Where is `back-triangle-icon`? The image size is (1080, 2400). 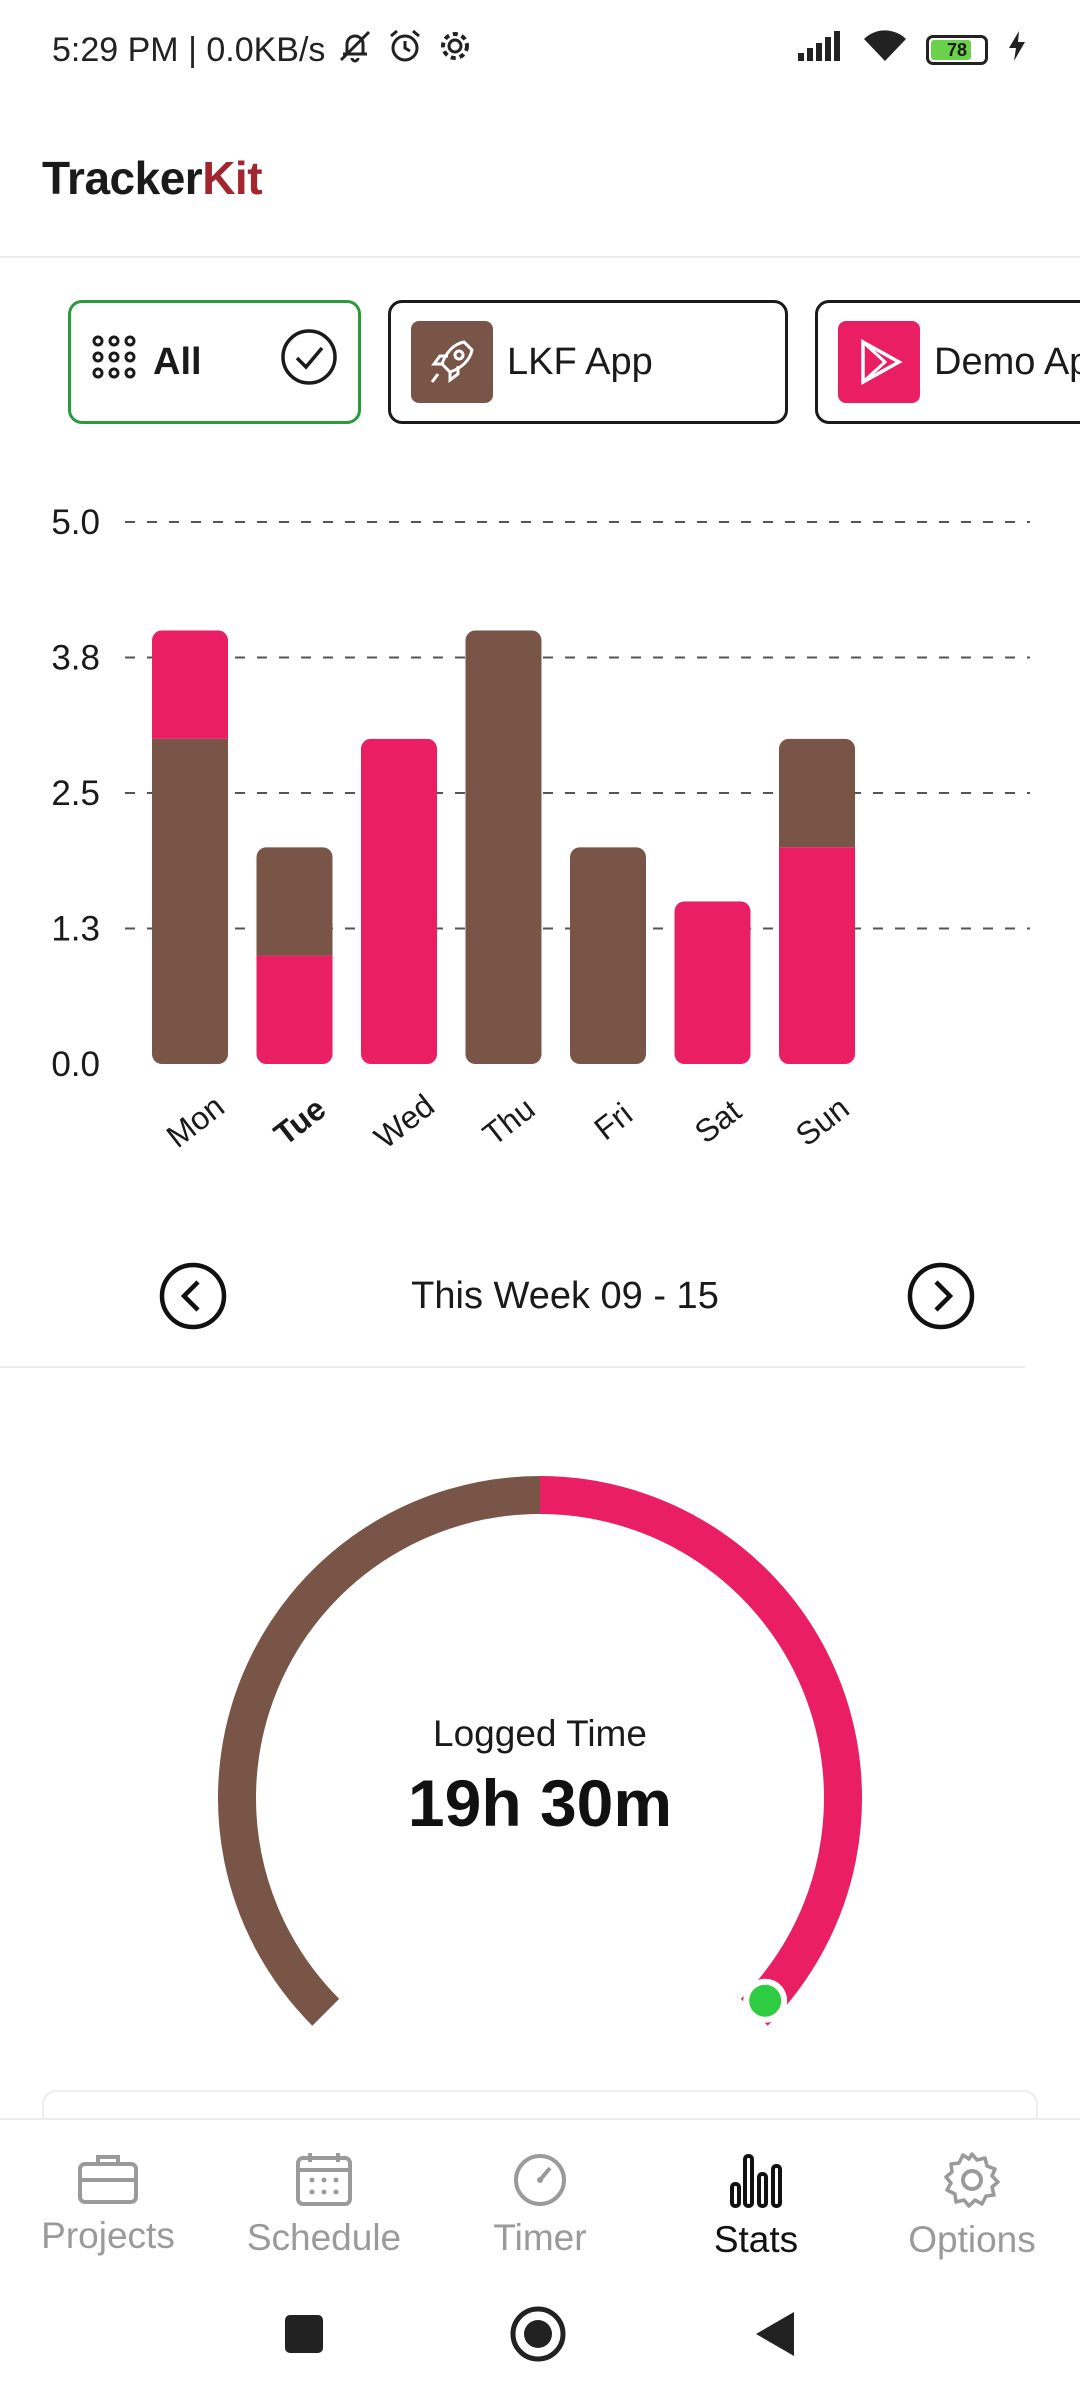
back-triangle-icon is located at coordinates (775, 2336).